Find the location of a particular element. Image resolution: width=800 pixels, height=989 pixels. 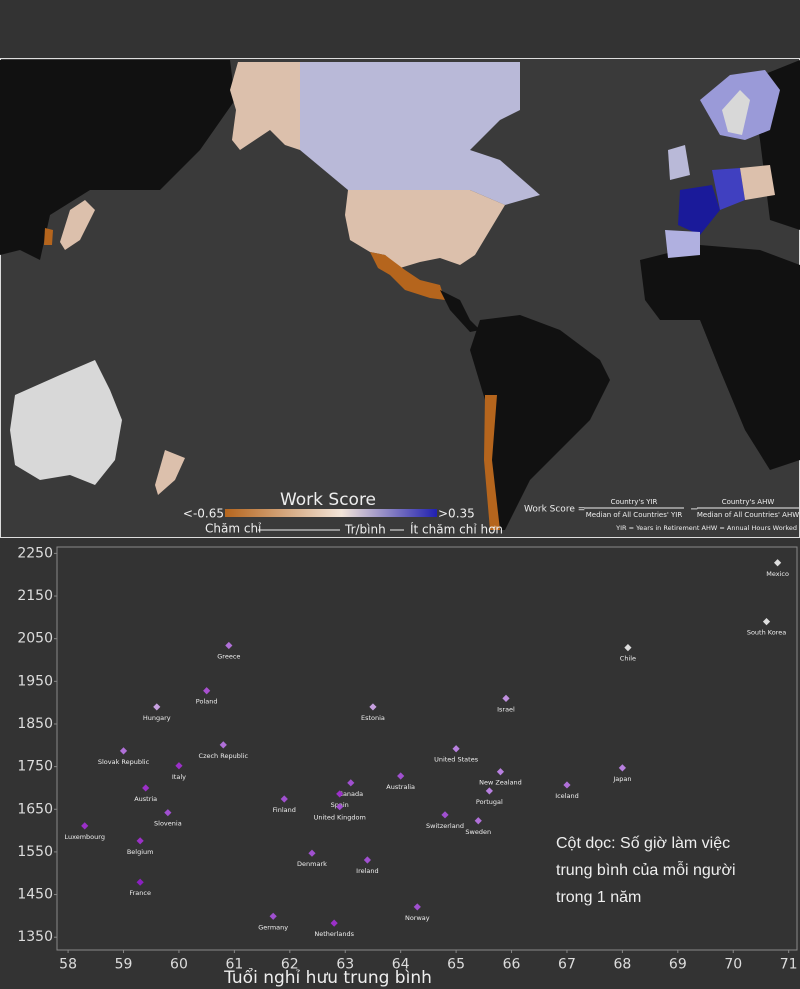

point-label: Luxembourg is located at coordinates (84, 837).